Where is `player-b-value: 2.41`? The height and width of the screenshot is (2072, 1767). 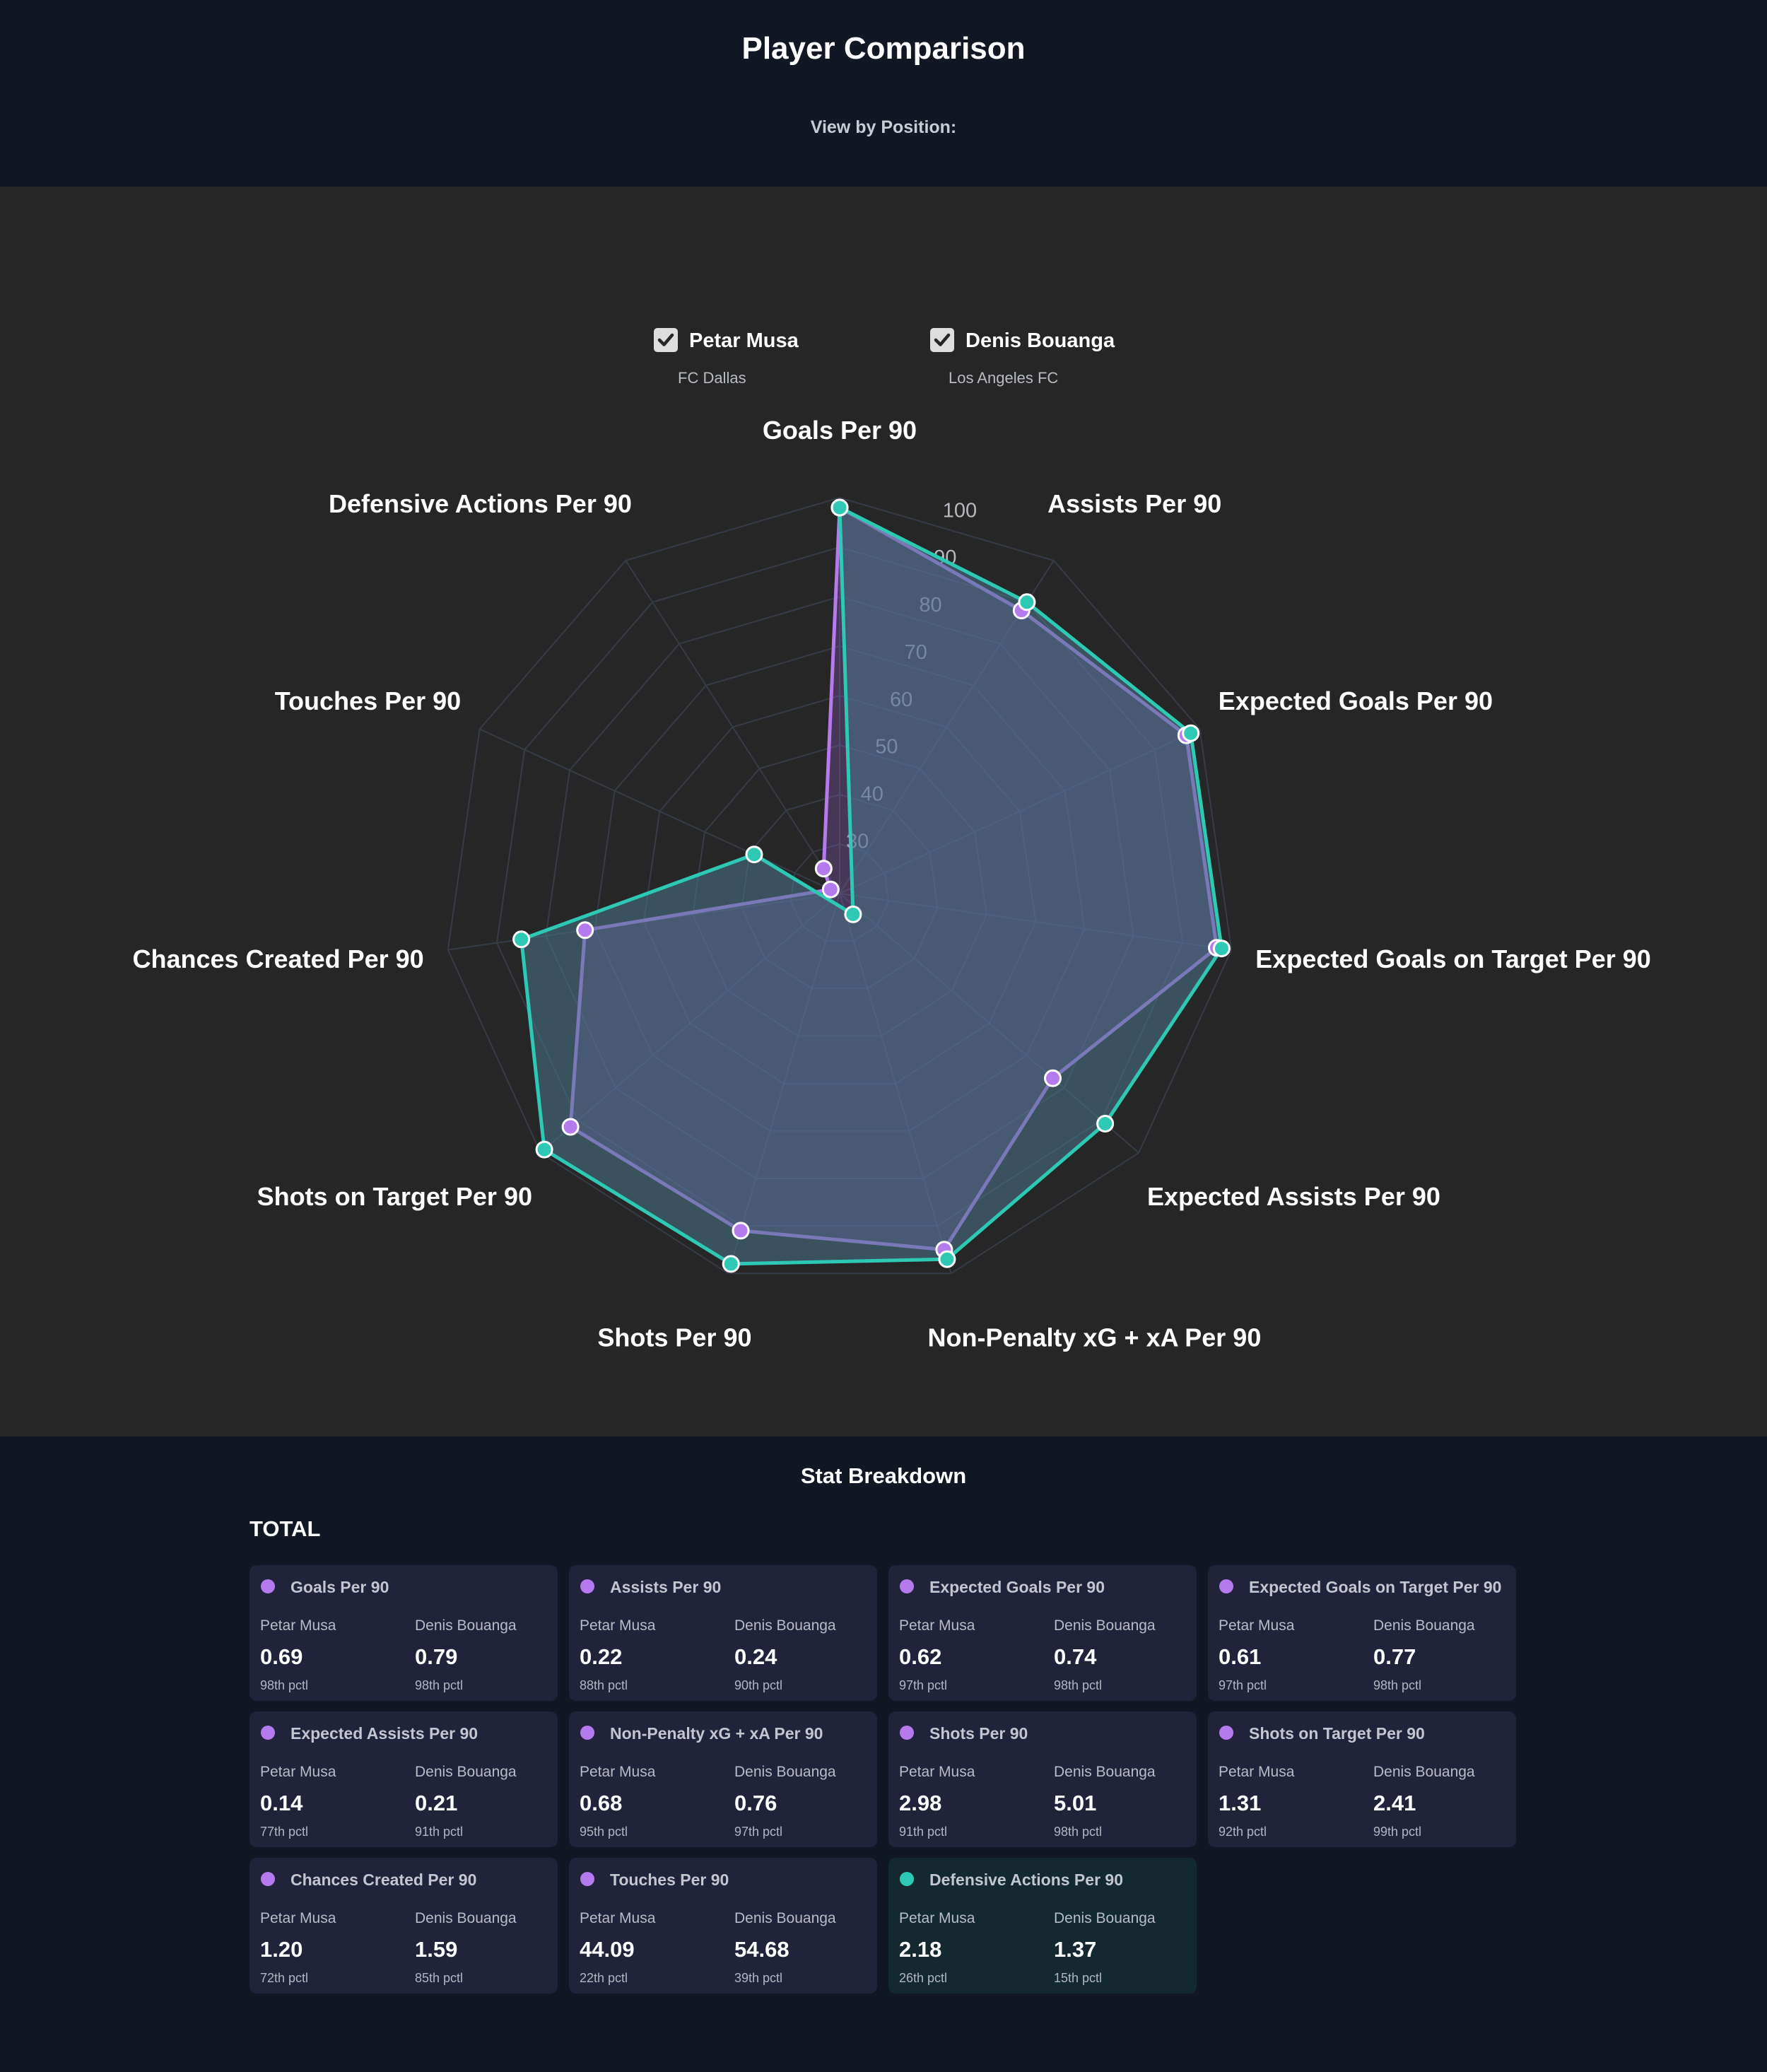
player-b-value: 2.41 is located at coordinates (1394, 1803).